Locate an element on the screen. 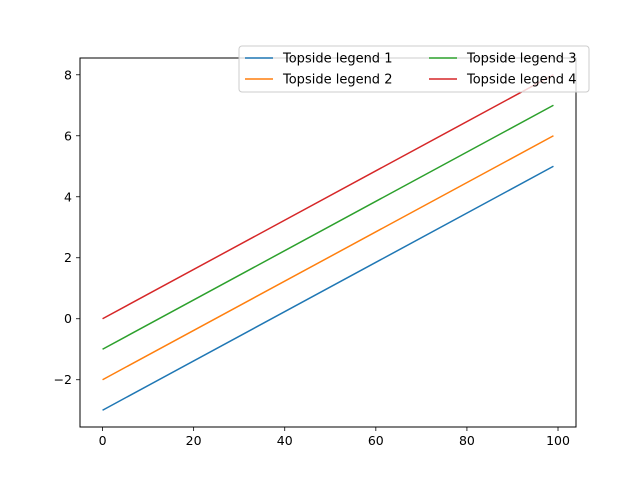  y-axis: −2 0 2 4 6 8 is located at coordinates (67, 227).